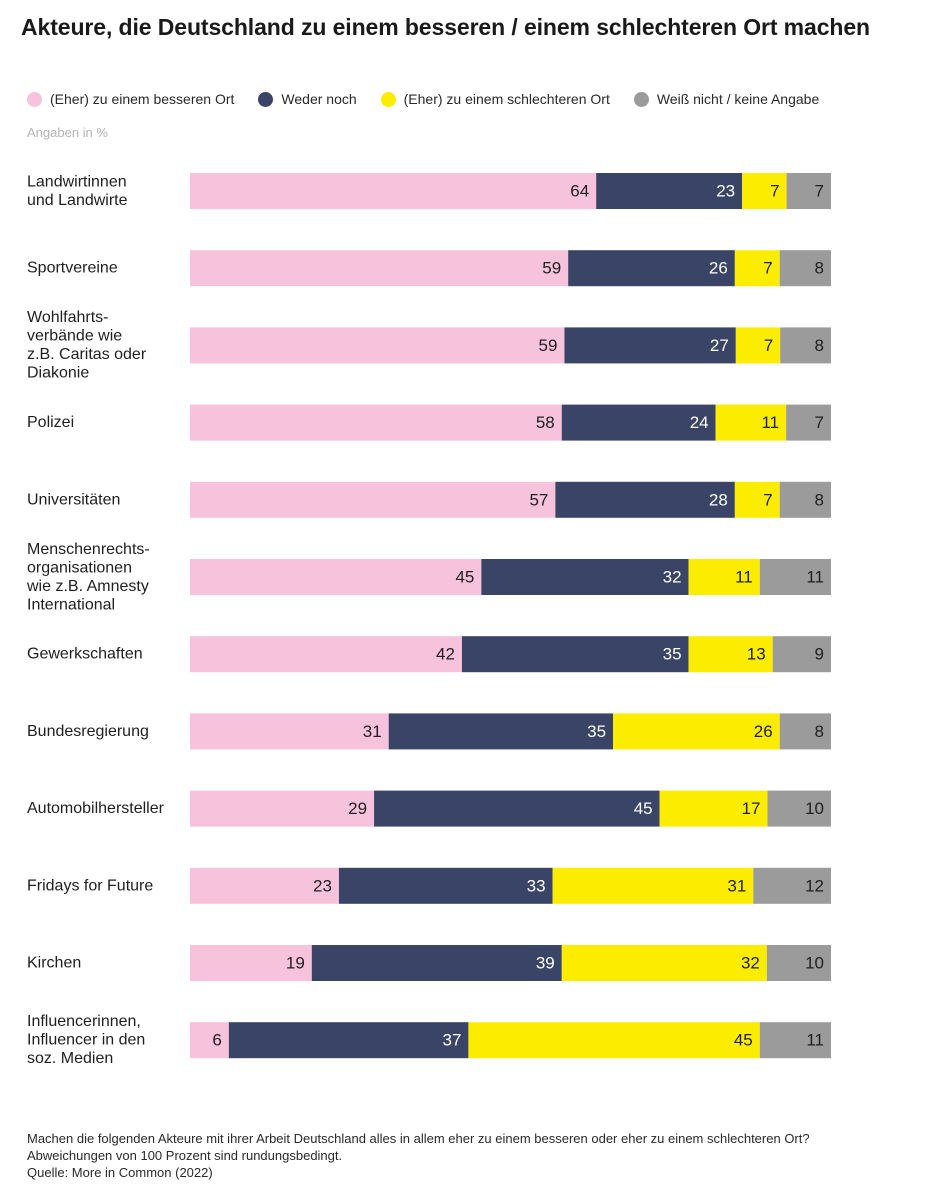  I want to click on category-label-line: Sportvereine, so click(72, 268).